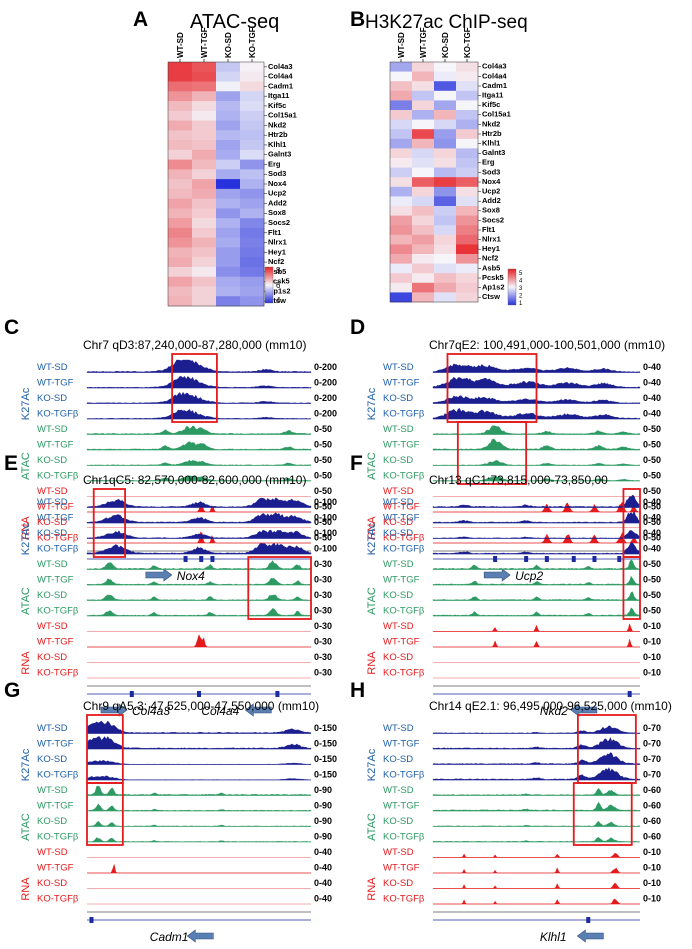  What do you see at coordinates (494, 75) in the screenshot?
I see `heatmap_b-gene-label: Col4a4` at bounding box center [494, 75].